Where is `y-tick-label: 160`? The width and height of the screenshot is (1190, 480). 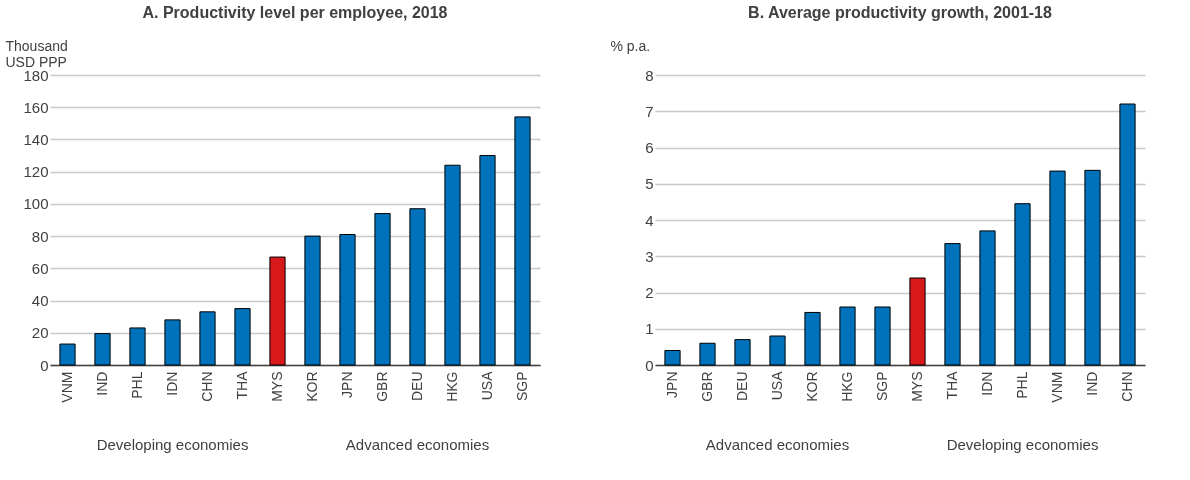 y-tick-label: 160 is located at coordinates (36, 107).